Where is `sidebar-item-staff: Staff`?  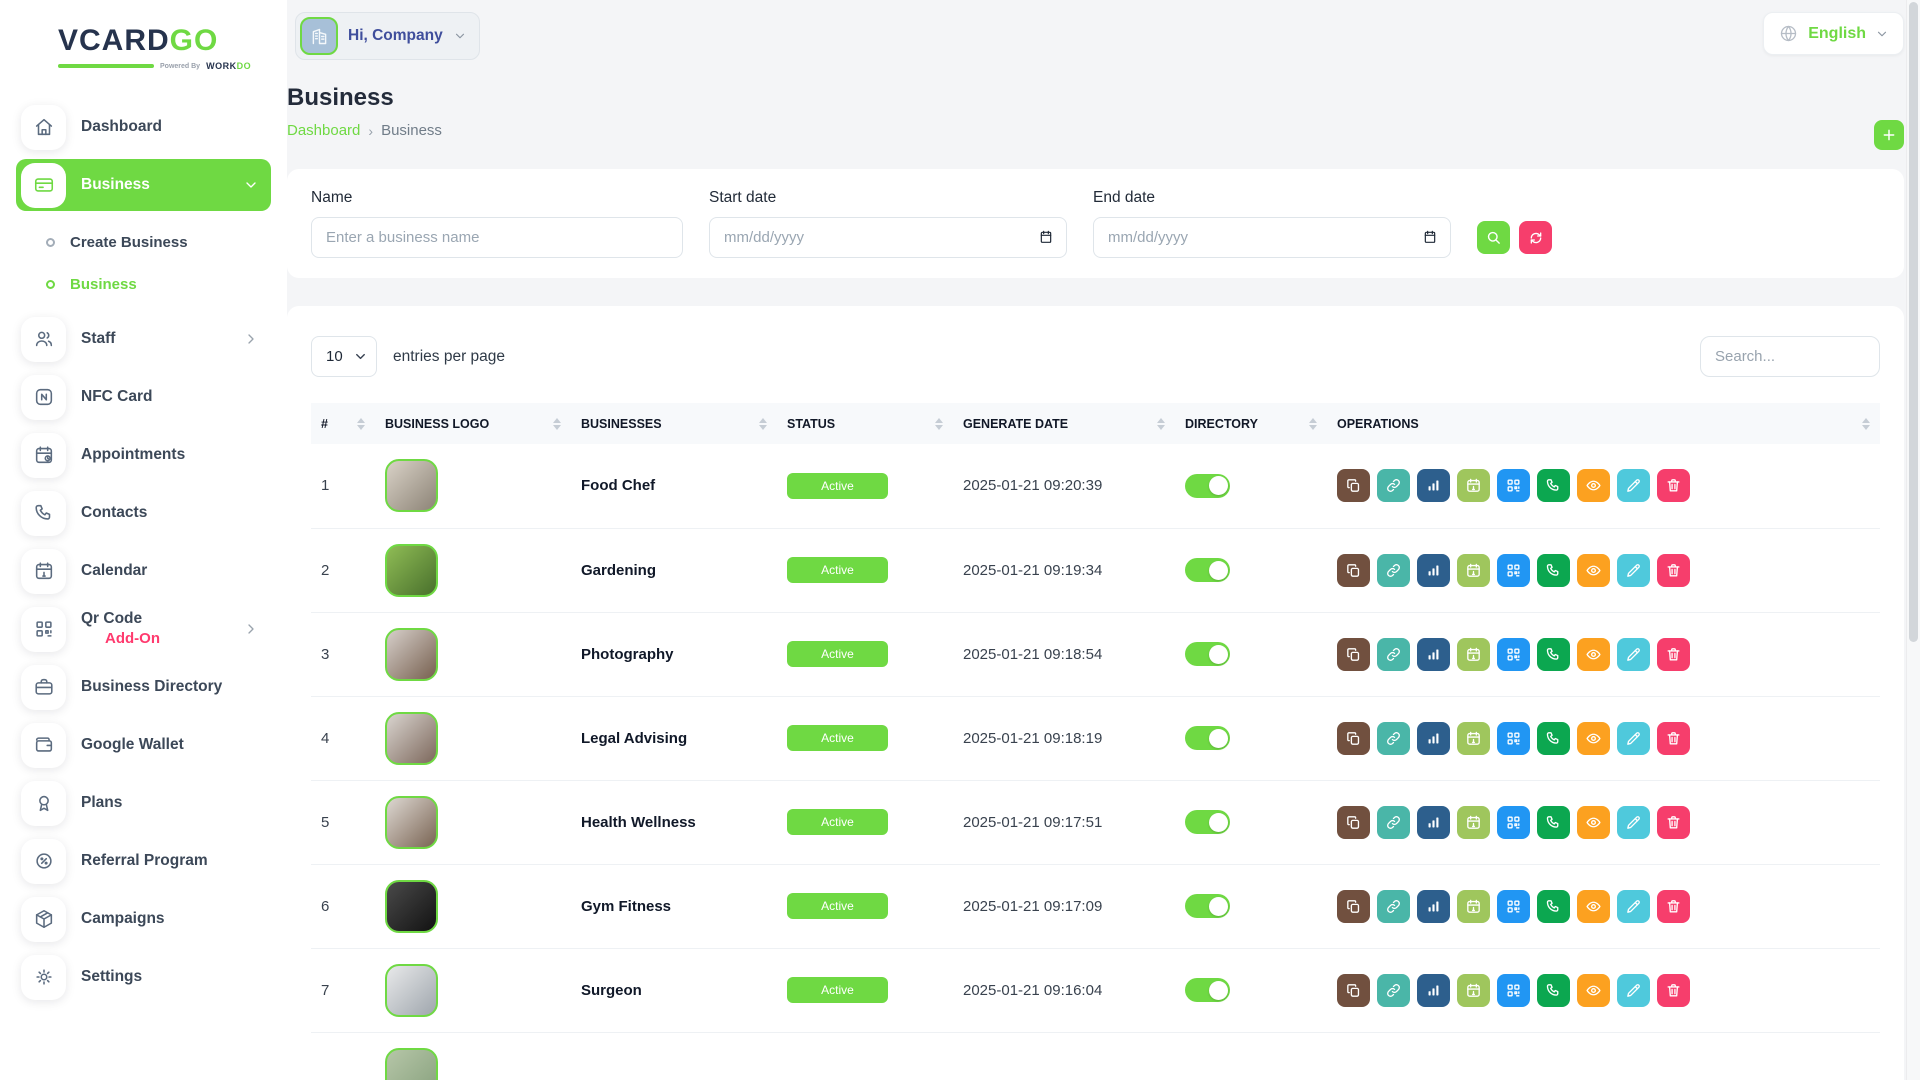 sidebar-item-staff: Staff is located at coordinates (143, 339).